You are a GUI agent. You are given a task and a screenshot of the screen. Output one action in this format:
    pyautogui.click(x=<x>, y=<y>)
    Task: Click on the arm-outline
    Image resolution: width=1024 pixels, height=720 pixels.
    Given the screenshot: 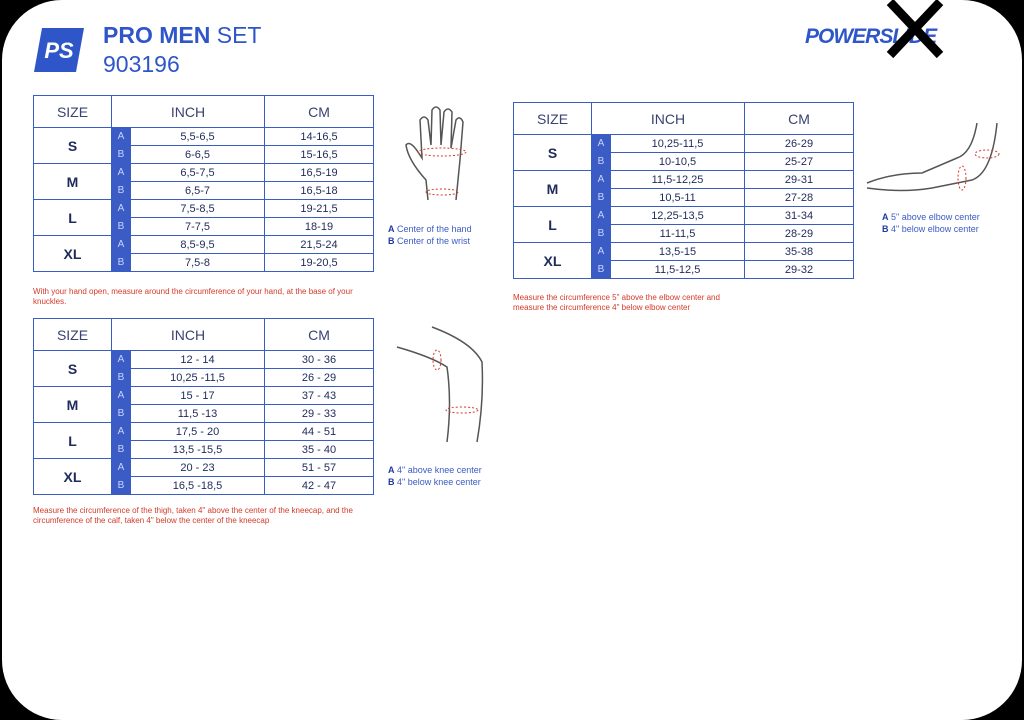 What is the action you would take?
    pyautogui.click(x=932, y=157)
    